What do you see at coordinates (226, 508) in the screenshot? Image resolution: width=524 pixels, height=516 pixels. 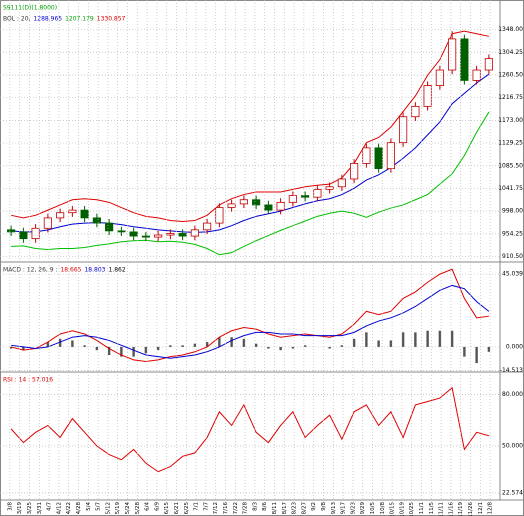 I see `x-tick-label: 7/16` at bounding box center [226, 508].